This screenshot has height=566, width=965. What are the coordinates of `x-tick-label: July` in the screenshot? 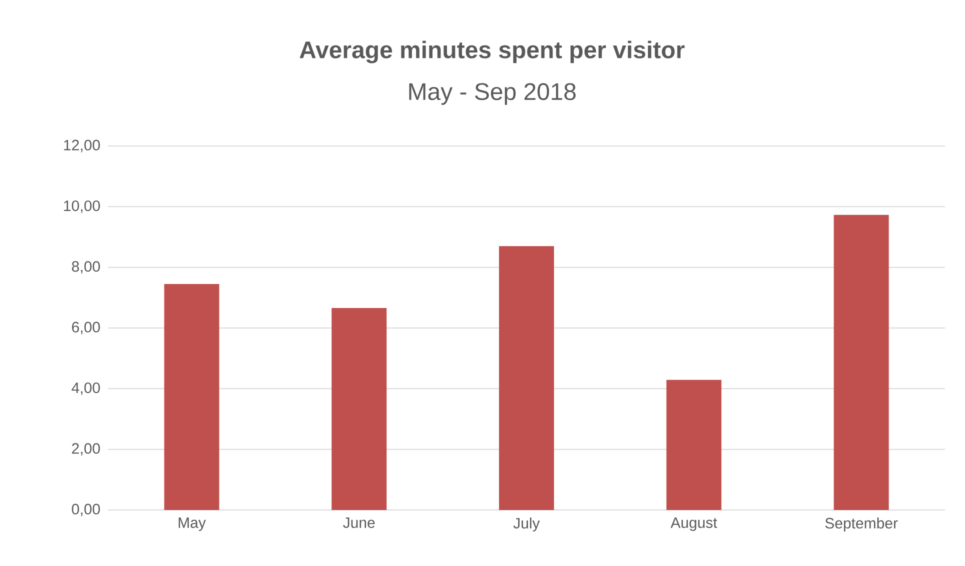 It's located at (526, 525).